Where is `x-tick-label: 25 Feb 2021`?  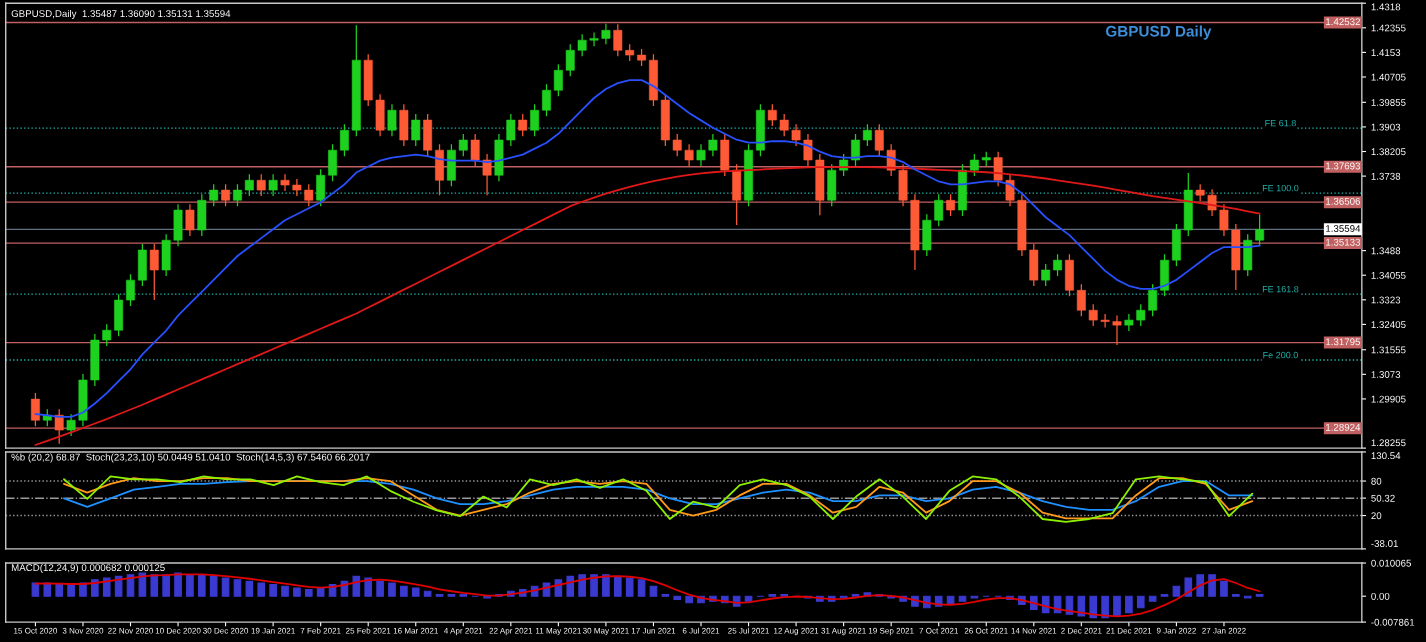
x-tick-label: 25 Feb 2021 is located at coordinates (368, 630).